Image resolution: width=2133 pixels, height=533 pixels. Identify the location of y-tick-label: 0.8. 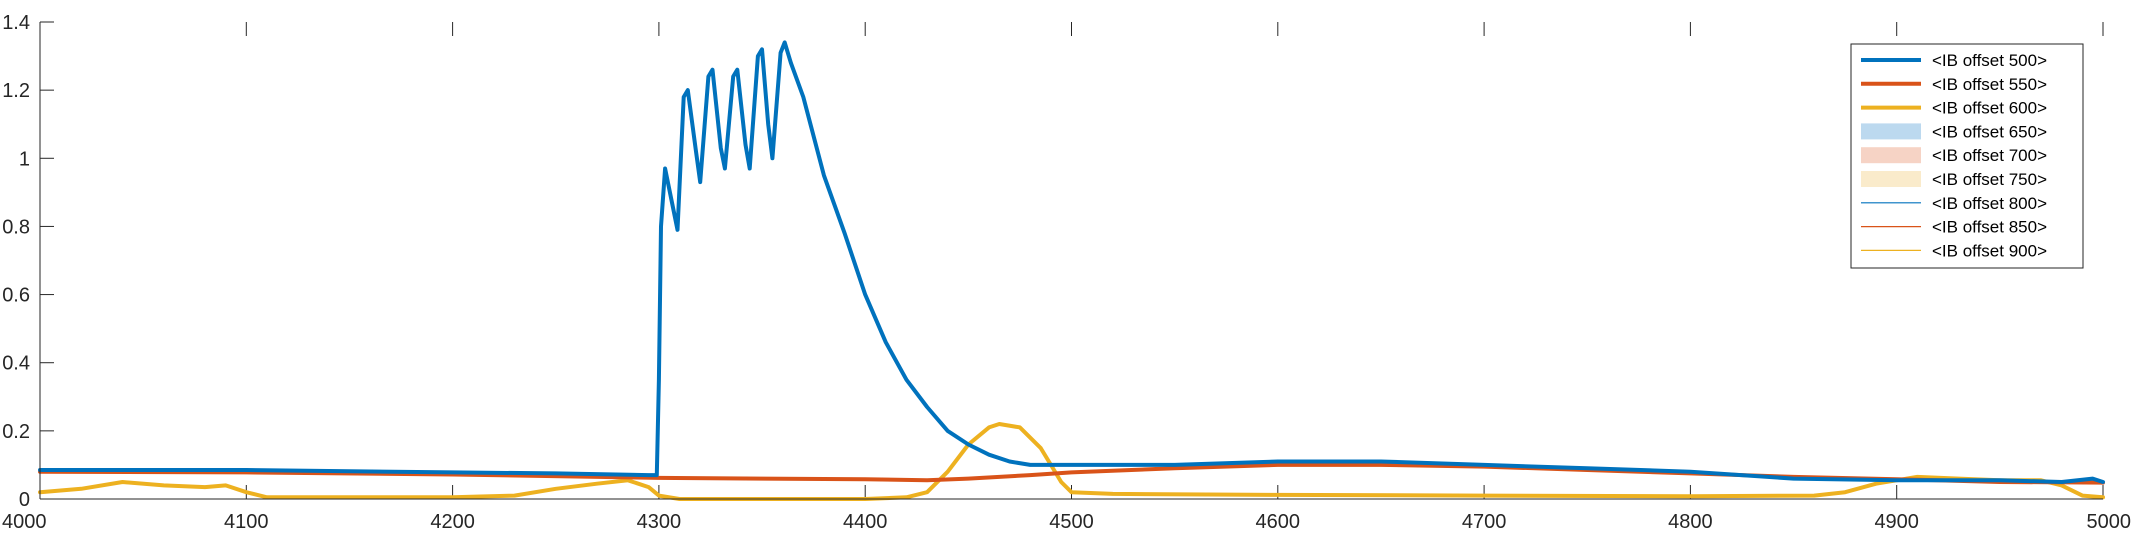
(16, 227).